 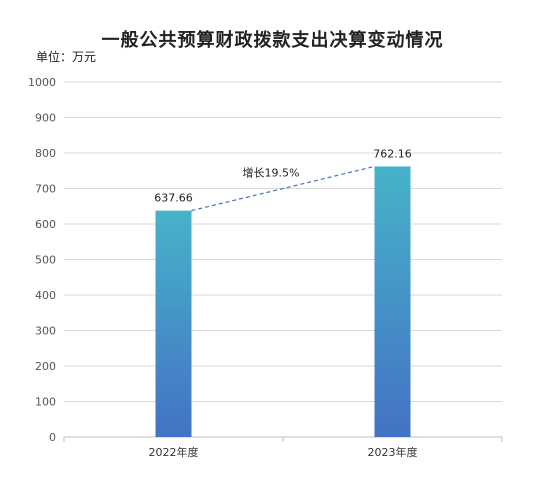 I want to click on y-tick-label: 500, so click(x=45, y=260).